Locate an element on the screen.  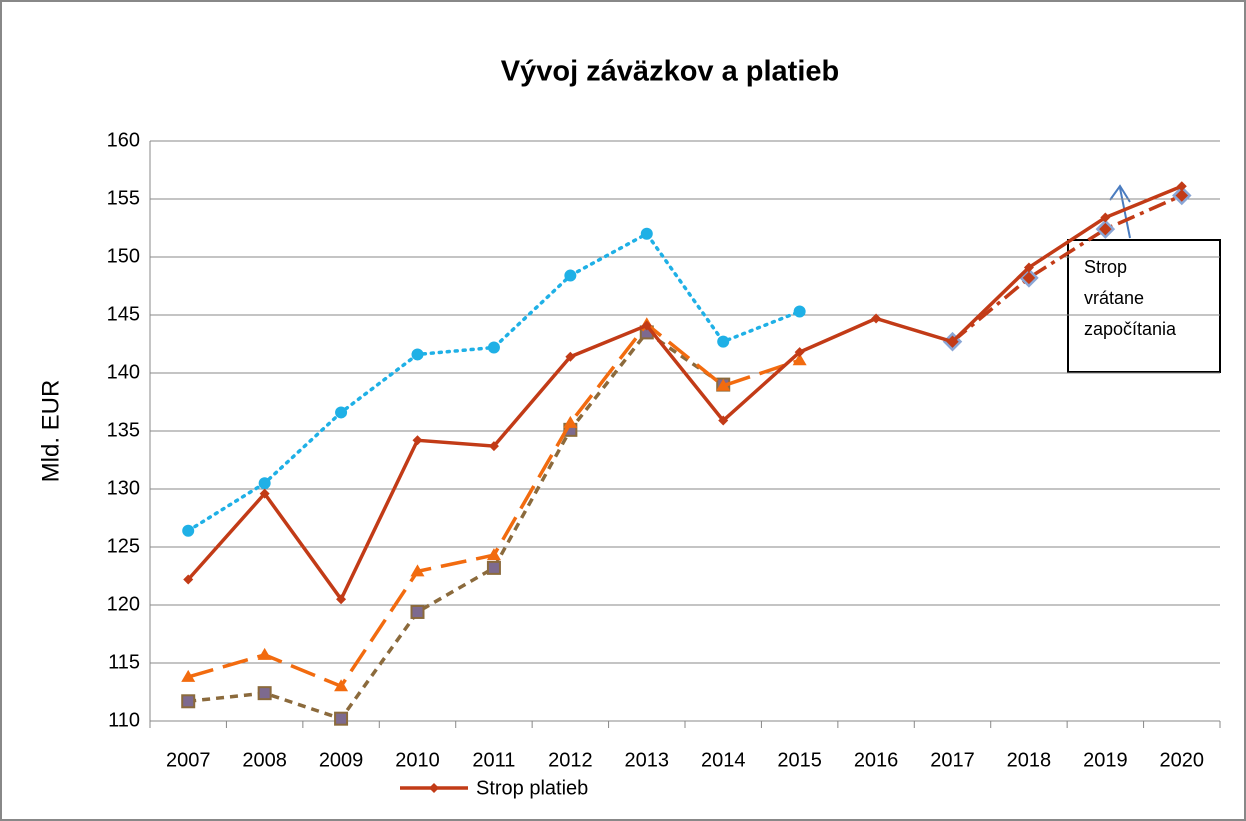
x-tick-label: 2015 is located at coordinates (799, 760).